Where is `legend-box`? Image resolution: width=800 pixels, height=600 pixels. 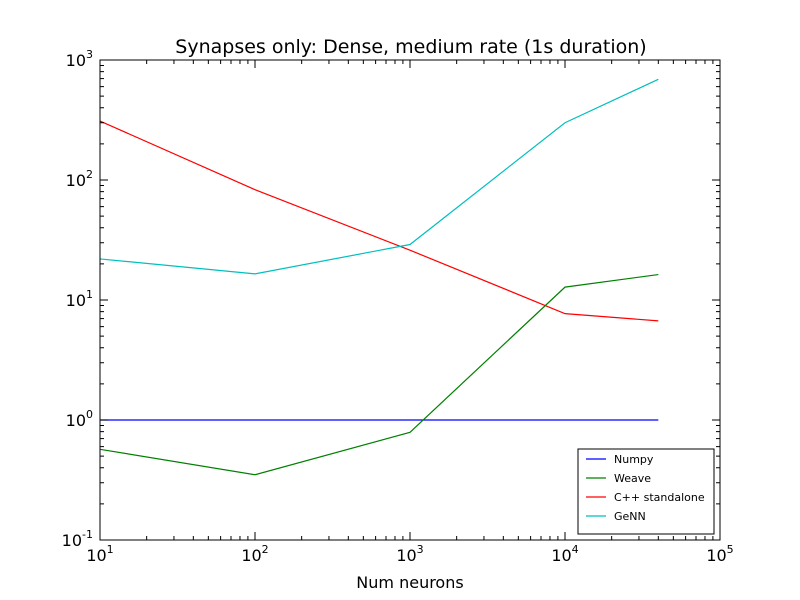
legend-box is located at coordinates (646, 491).